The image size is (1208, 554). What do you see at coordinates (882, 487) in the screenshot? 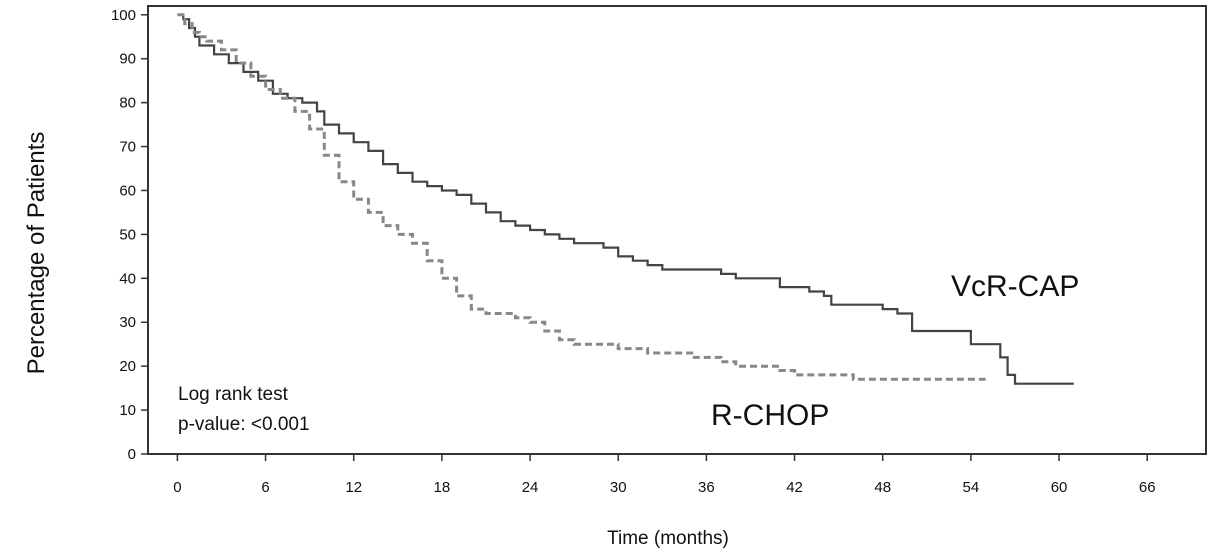
I see `x-tick-label: 48` at bounding box center [882, 487].